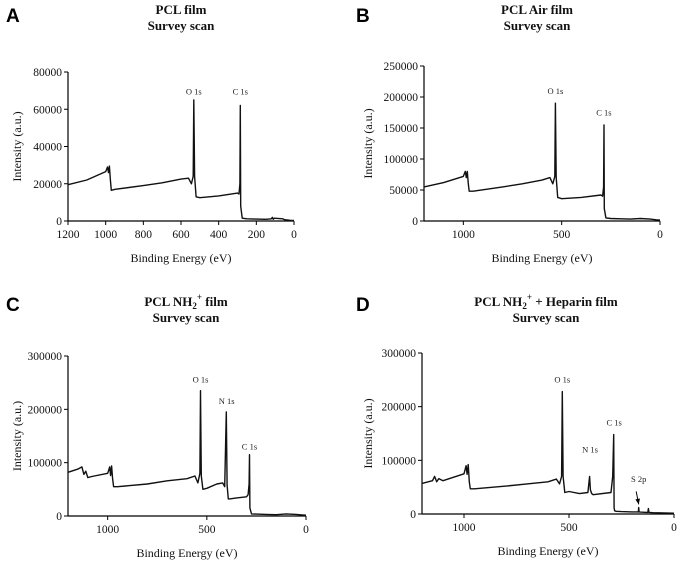  What do you see at coordinates (401, 129) in the screenshot?
I see `y-tick-label: 150000` at bounding box center [401, 129].